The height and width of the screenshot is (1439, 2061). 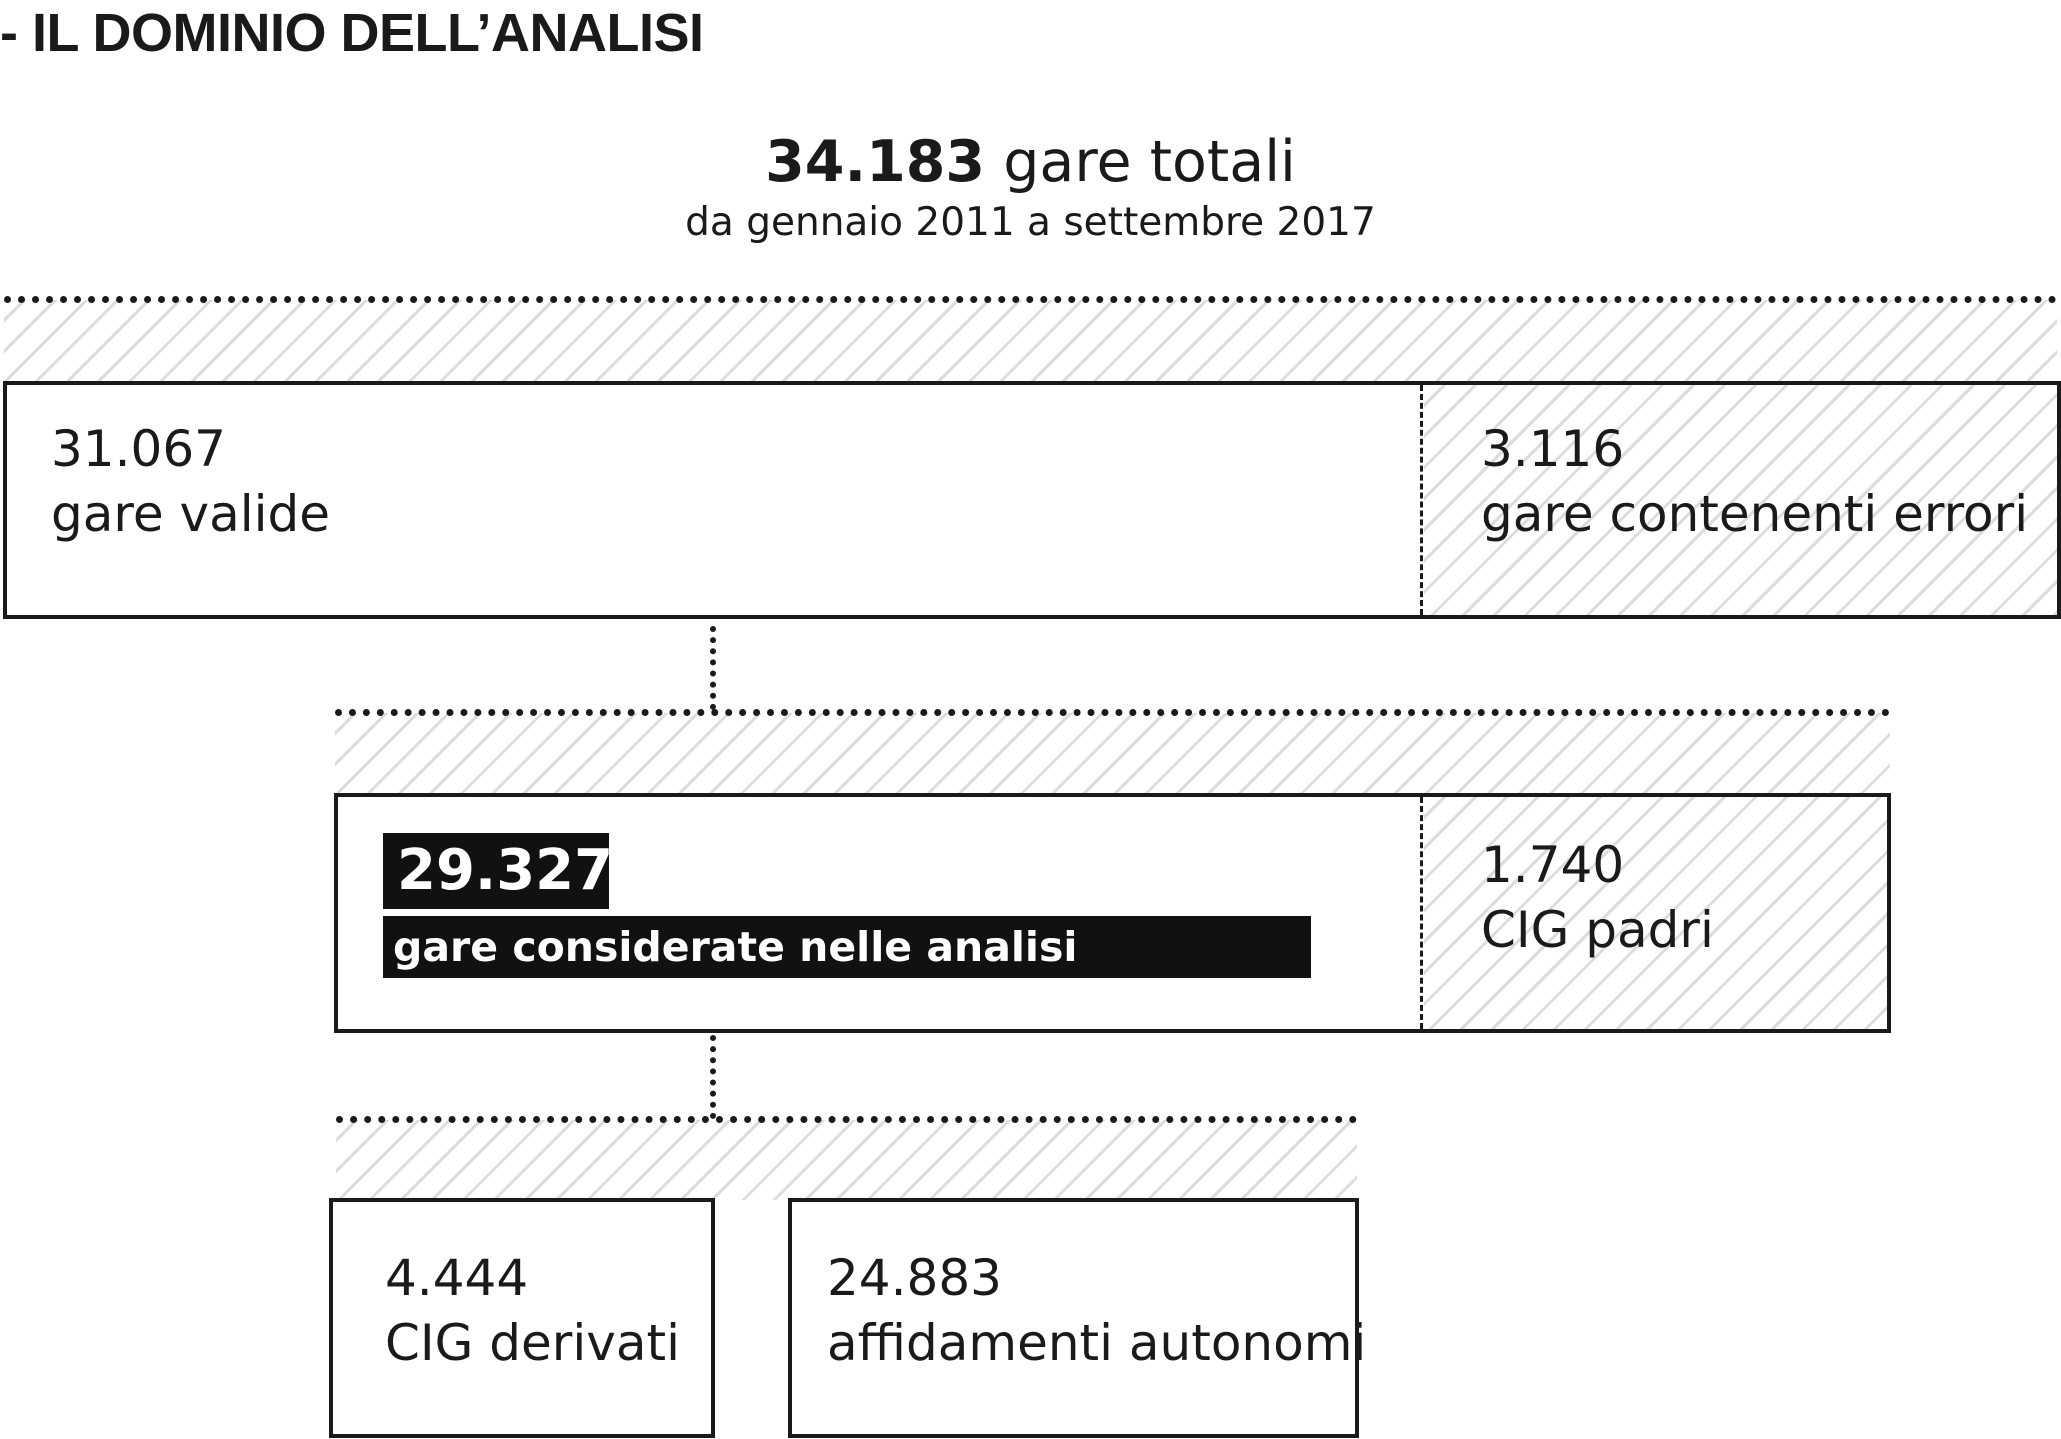 I want to click on parents-hatch, so click(x=1655, y=913).